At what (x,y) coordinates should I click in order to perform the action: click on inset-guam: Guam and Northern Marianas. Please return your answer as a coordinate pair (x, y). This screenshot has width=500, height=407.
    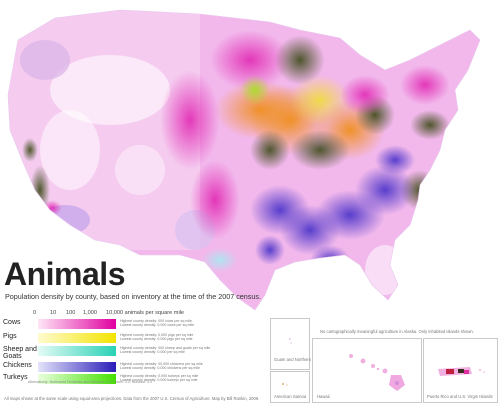
    Looking at the image, I should click on (299, 344).